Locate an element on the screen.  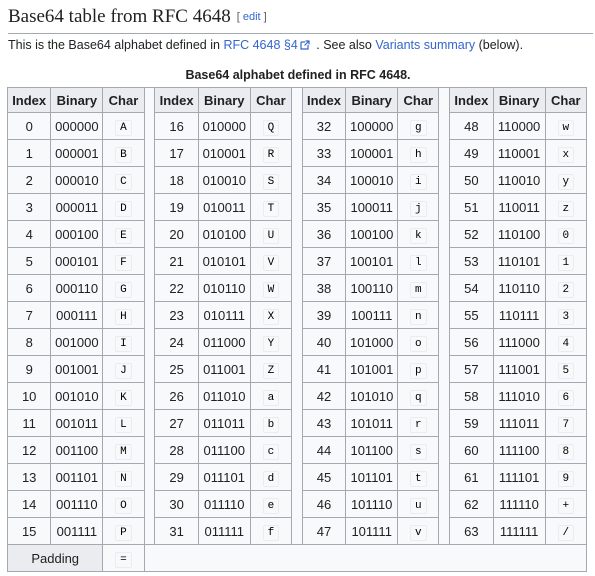
index-cell: 32 is located at coordinates (324, 126).